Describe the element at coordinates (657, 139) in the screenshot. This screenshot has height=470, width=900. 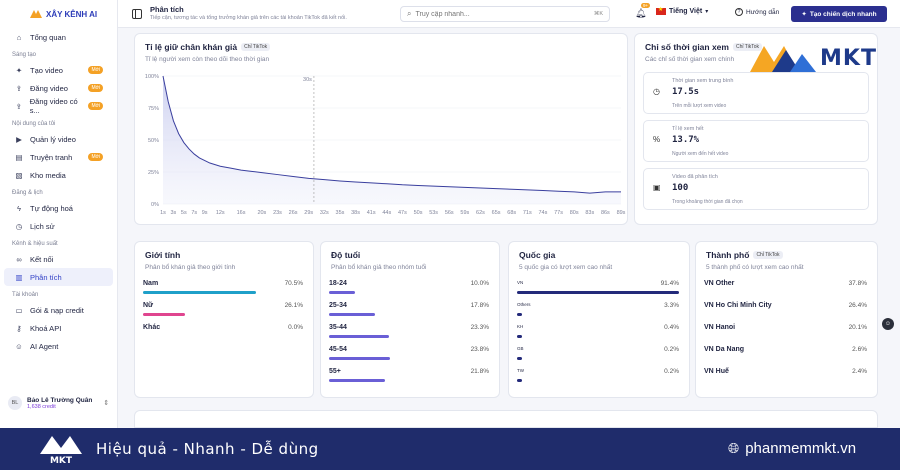
I see `percent-icon: %` at that location.